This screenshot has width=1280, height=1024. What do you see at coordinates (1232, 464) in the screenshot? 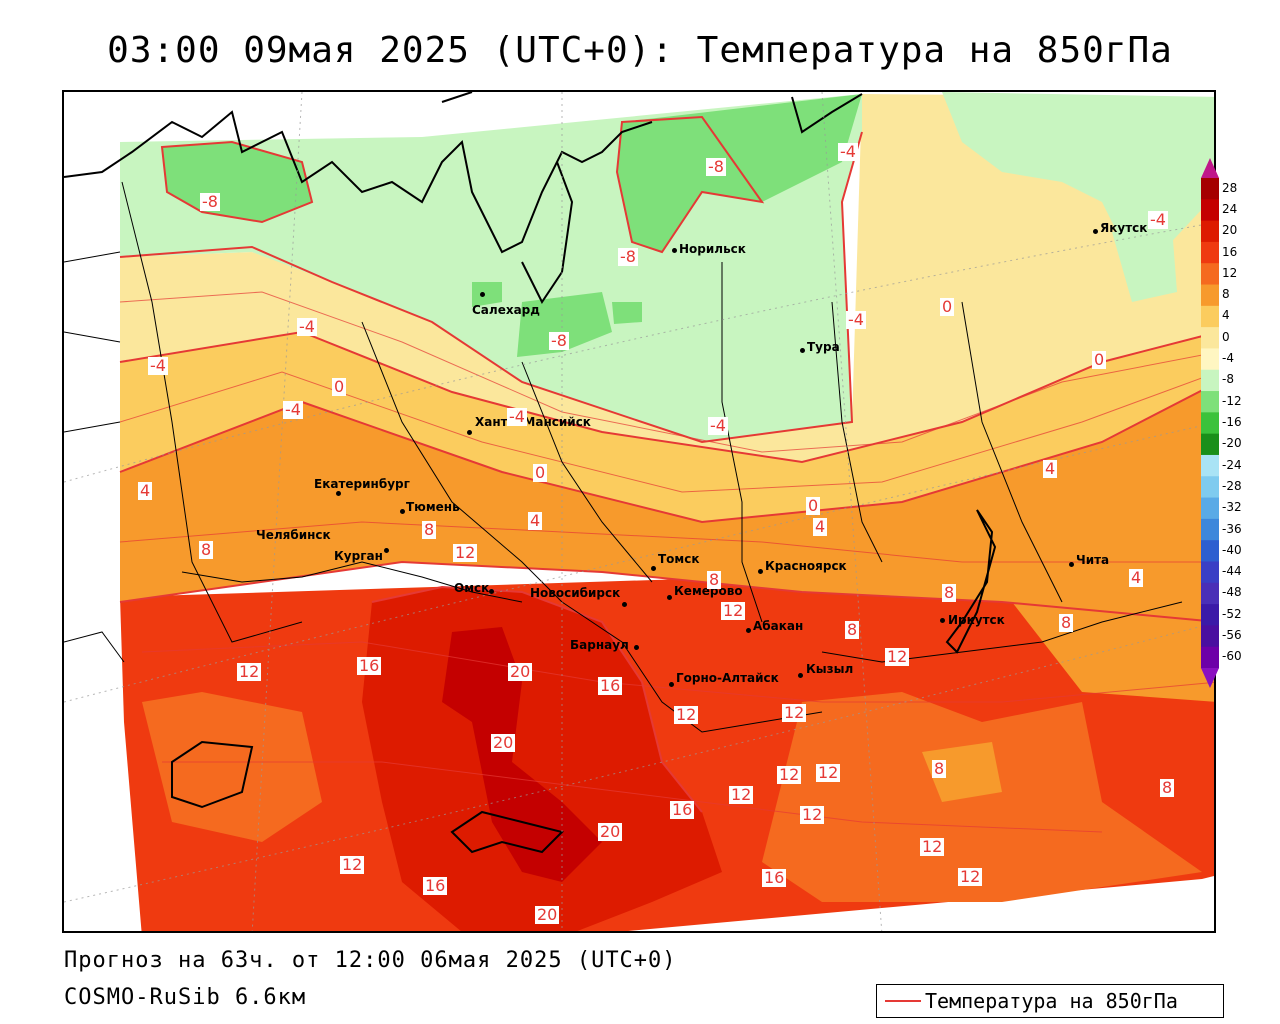
I see `colorbar-tick-label: -24` at bounding box center [1232, 464].